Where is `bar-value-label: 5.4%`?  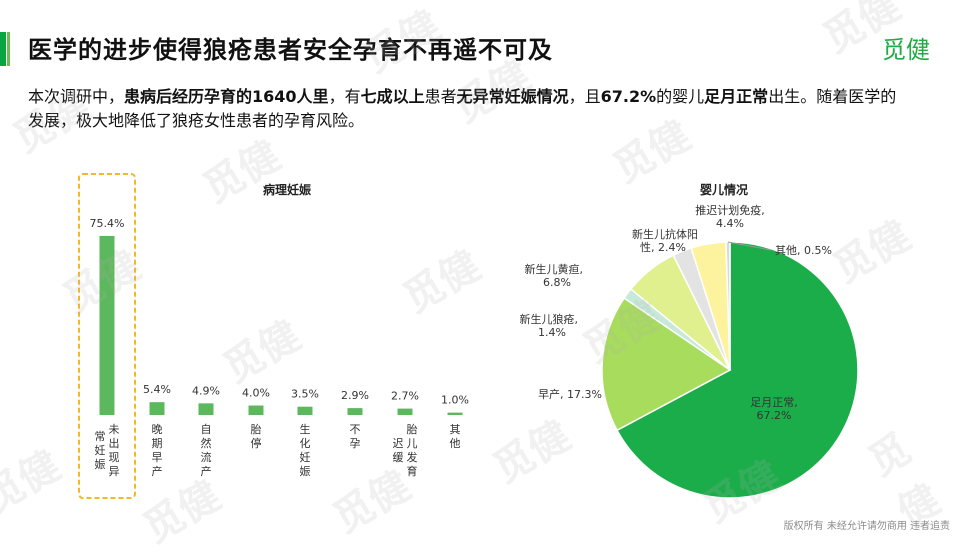 bar-value-label: 5.4% is located at coordinates (157, 389).